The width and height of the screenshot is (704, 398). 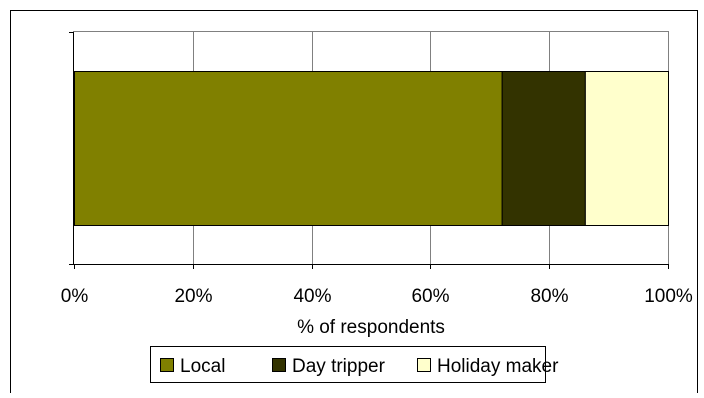 I want to click on x-tick-labels: 0% 20% 40% 60% 80% 100%, so click(x=377, y=296).